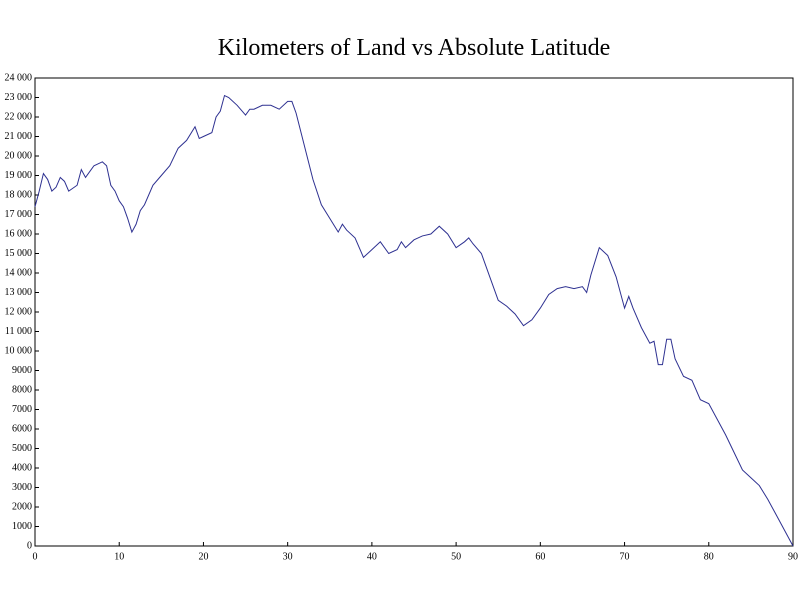  Describe the element at coordinates (19, 77) in the screenshot. I see `y-tick-label: 24 000` at that location.